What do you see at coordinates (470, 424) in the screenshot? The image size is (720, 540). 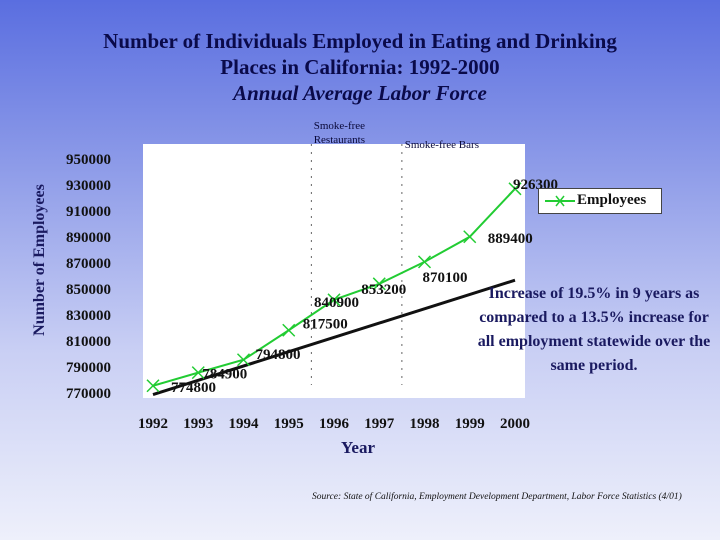 I see `x-tick-label: 1999` at bounding box center [470, 424].